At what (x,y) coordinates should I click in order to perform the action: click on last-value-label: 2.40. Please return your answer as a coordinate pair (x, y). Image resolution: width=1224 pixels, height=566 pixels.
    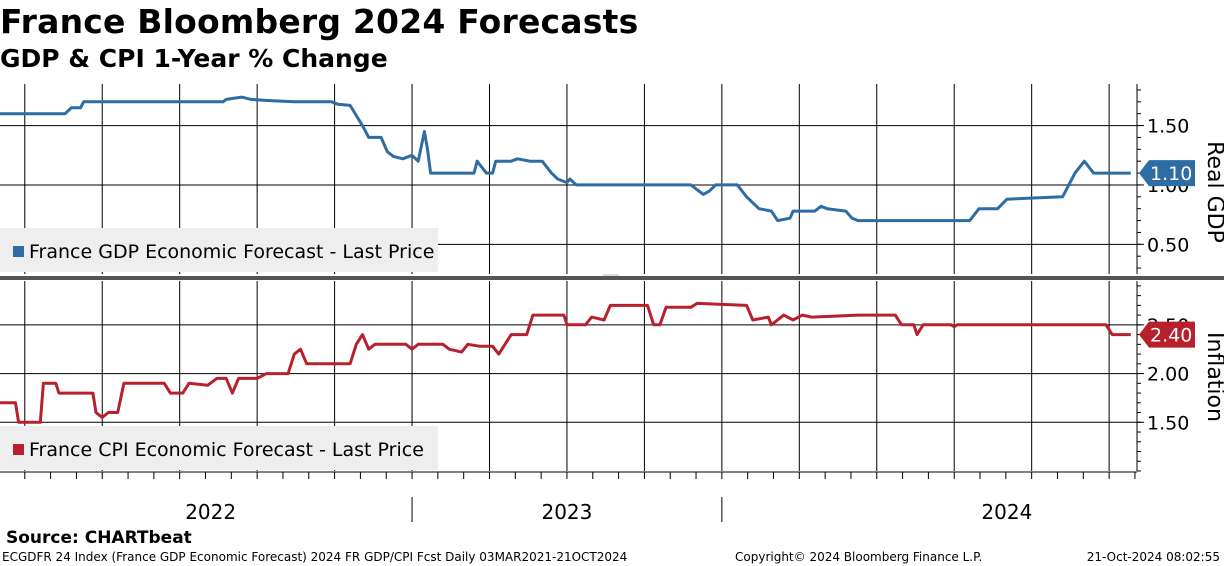
    Looking at the image, I should click on (1171, 336).